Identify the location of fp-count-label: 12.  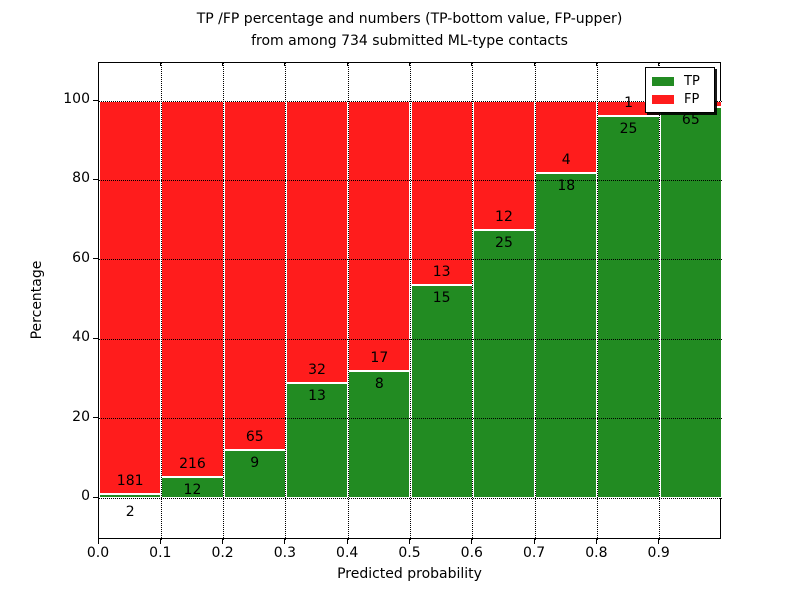
(504, 216).